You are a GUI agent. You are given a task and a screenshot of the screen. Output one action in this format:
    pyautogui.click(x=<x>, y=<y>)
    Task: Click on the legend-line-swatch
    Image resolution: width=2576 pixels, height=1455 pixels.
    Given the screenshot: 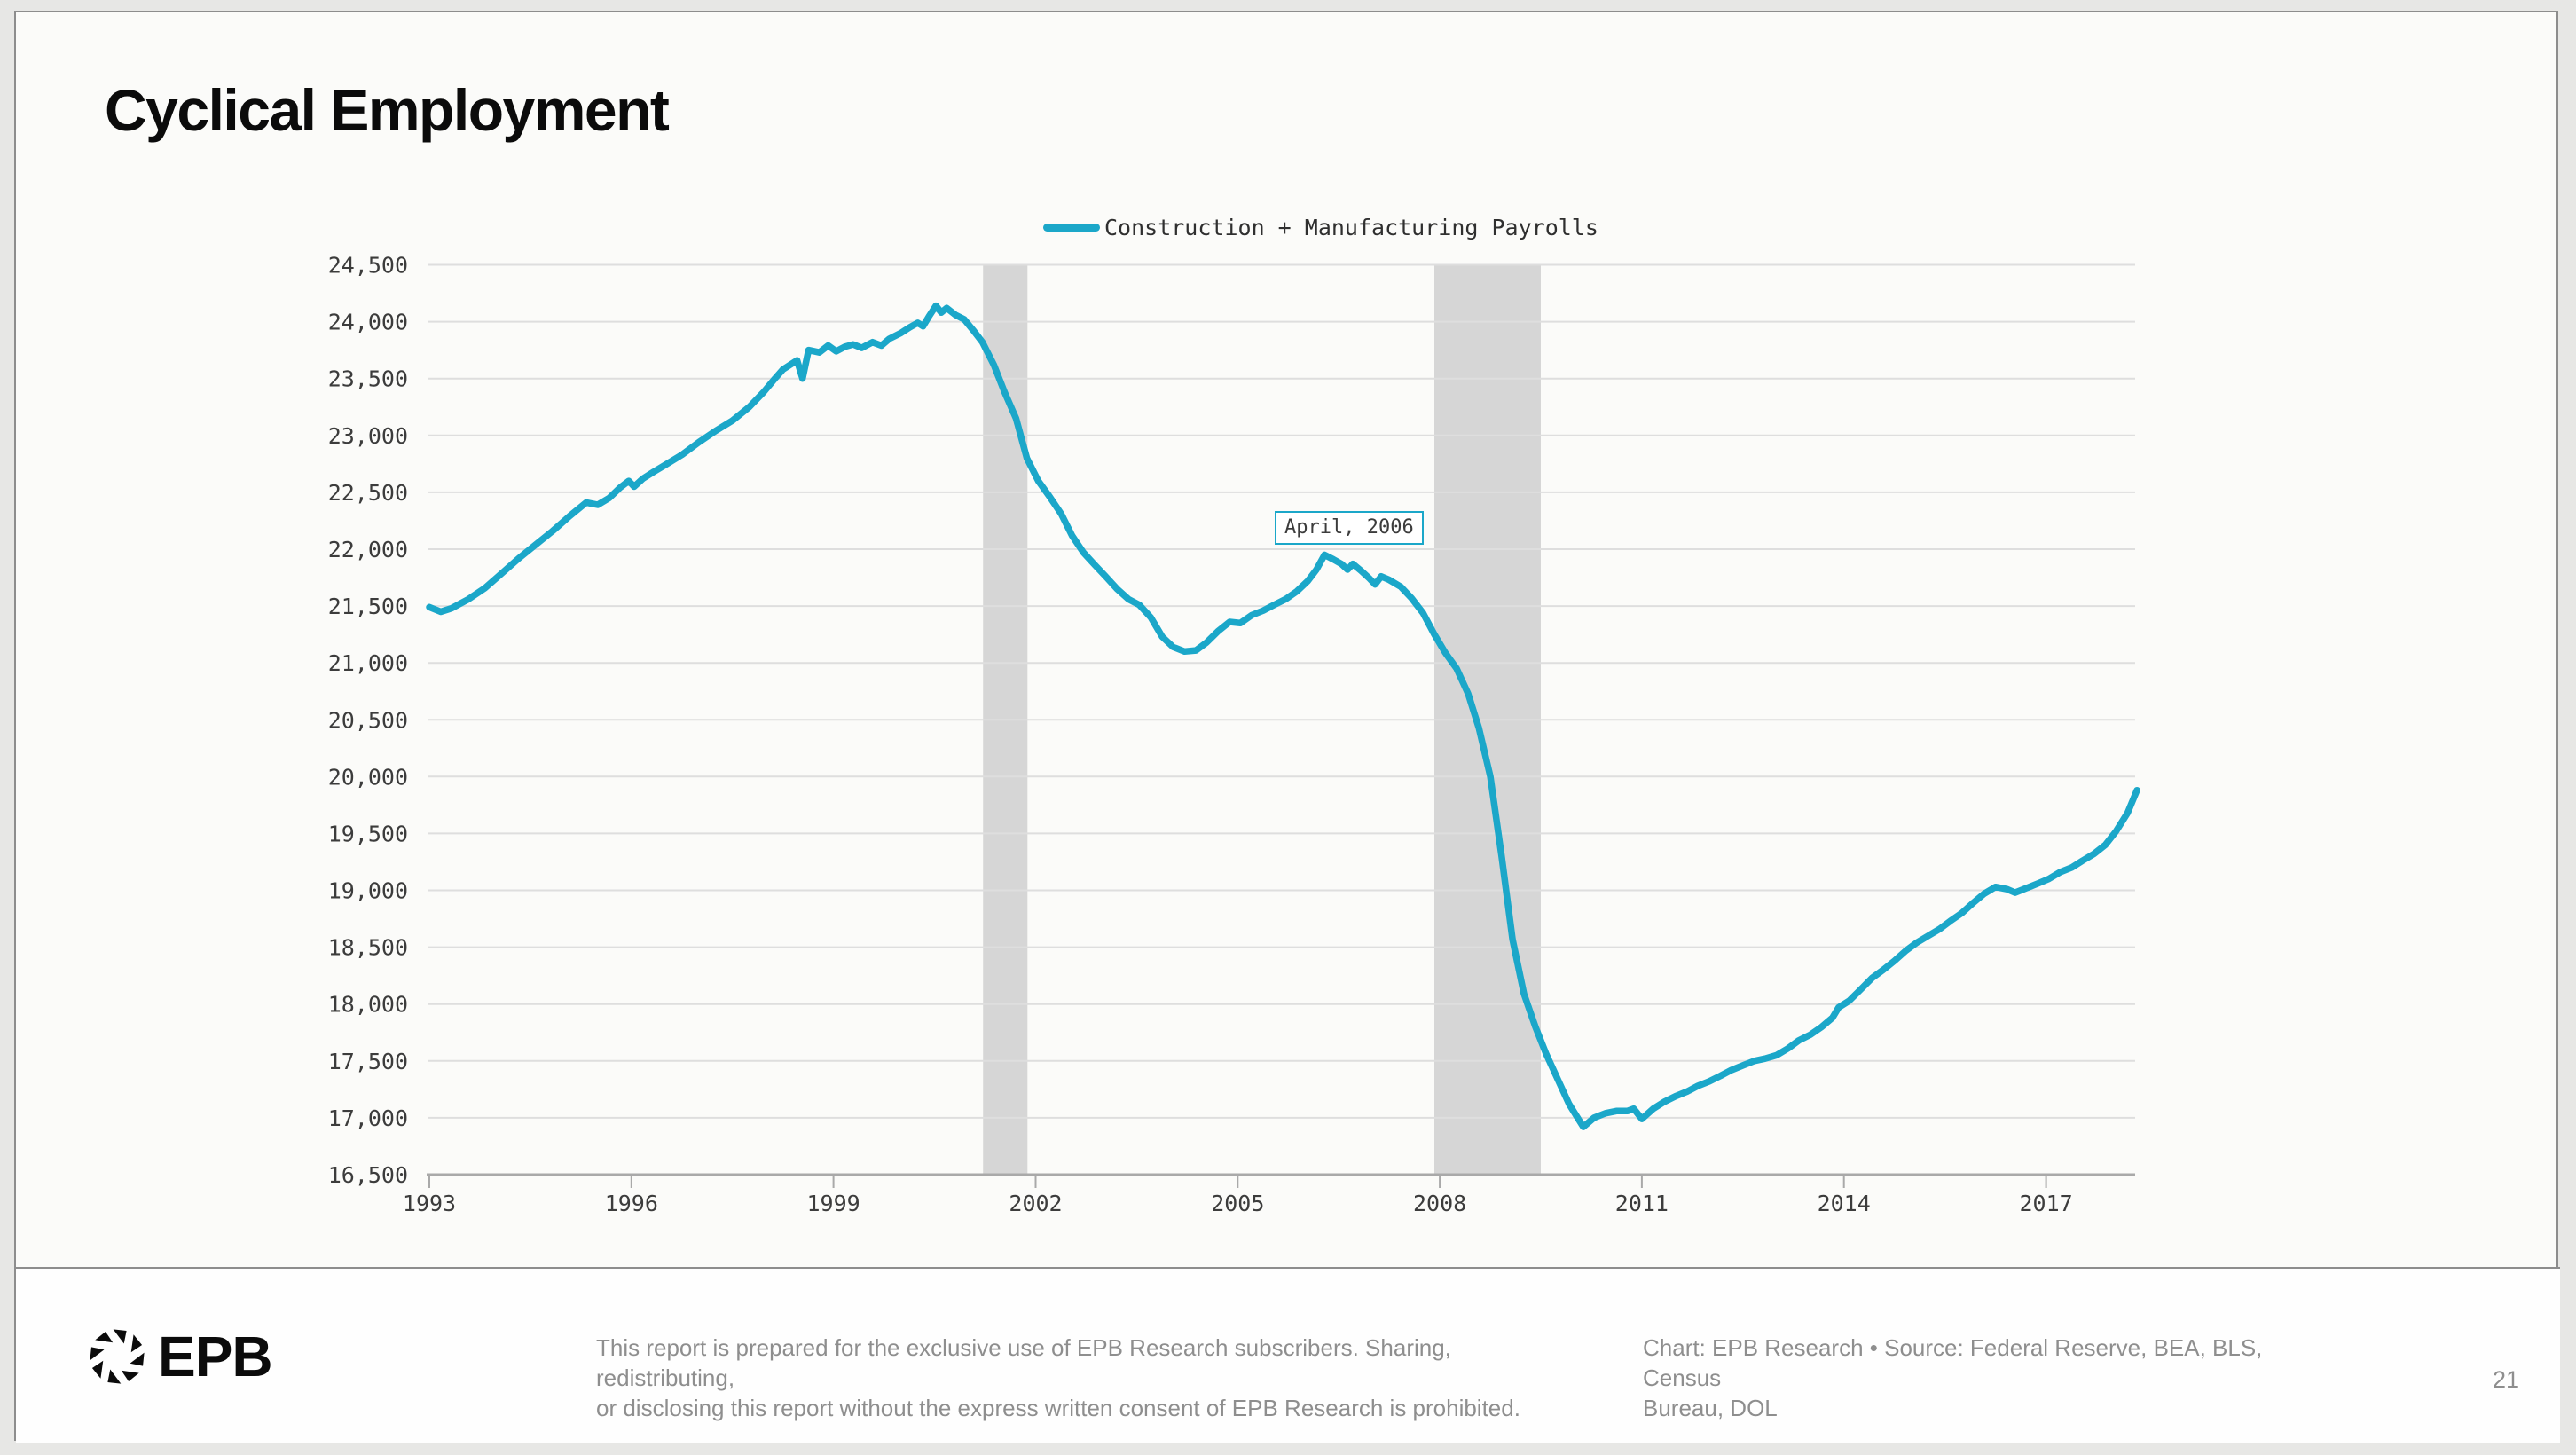 What is the action you would take?
    pyautogui.click(x=1071, y=227)
    